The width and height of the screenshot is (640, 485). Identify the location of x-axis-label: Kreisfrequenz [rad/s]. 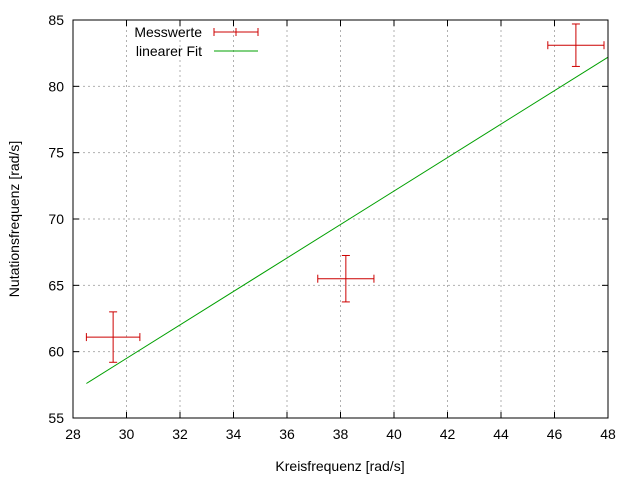
(339, 466).